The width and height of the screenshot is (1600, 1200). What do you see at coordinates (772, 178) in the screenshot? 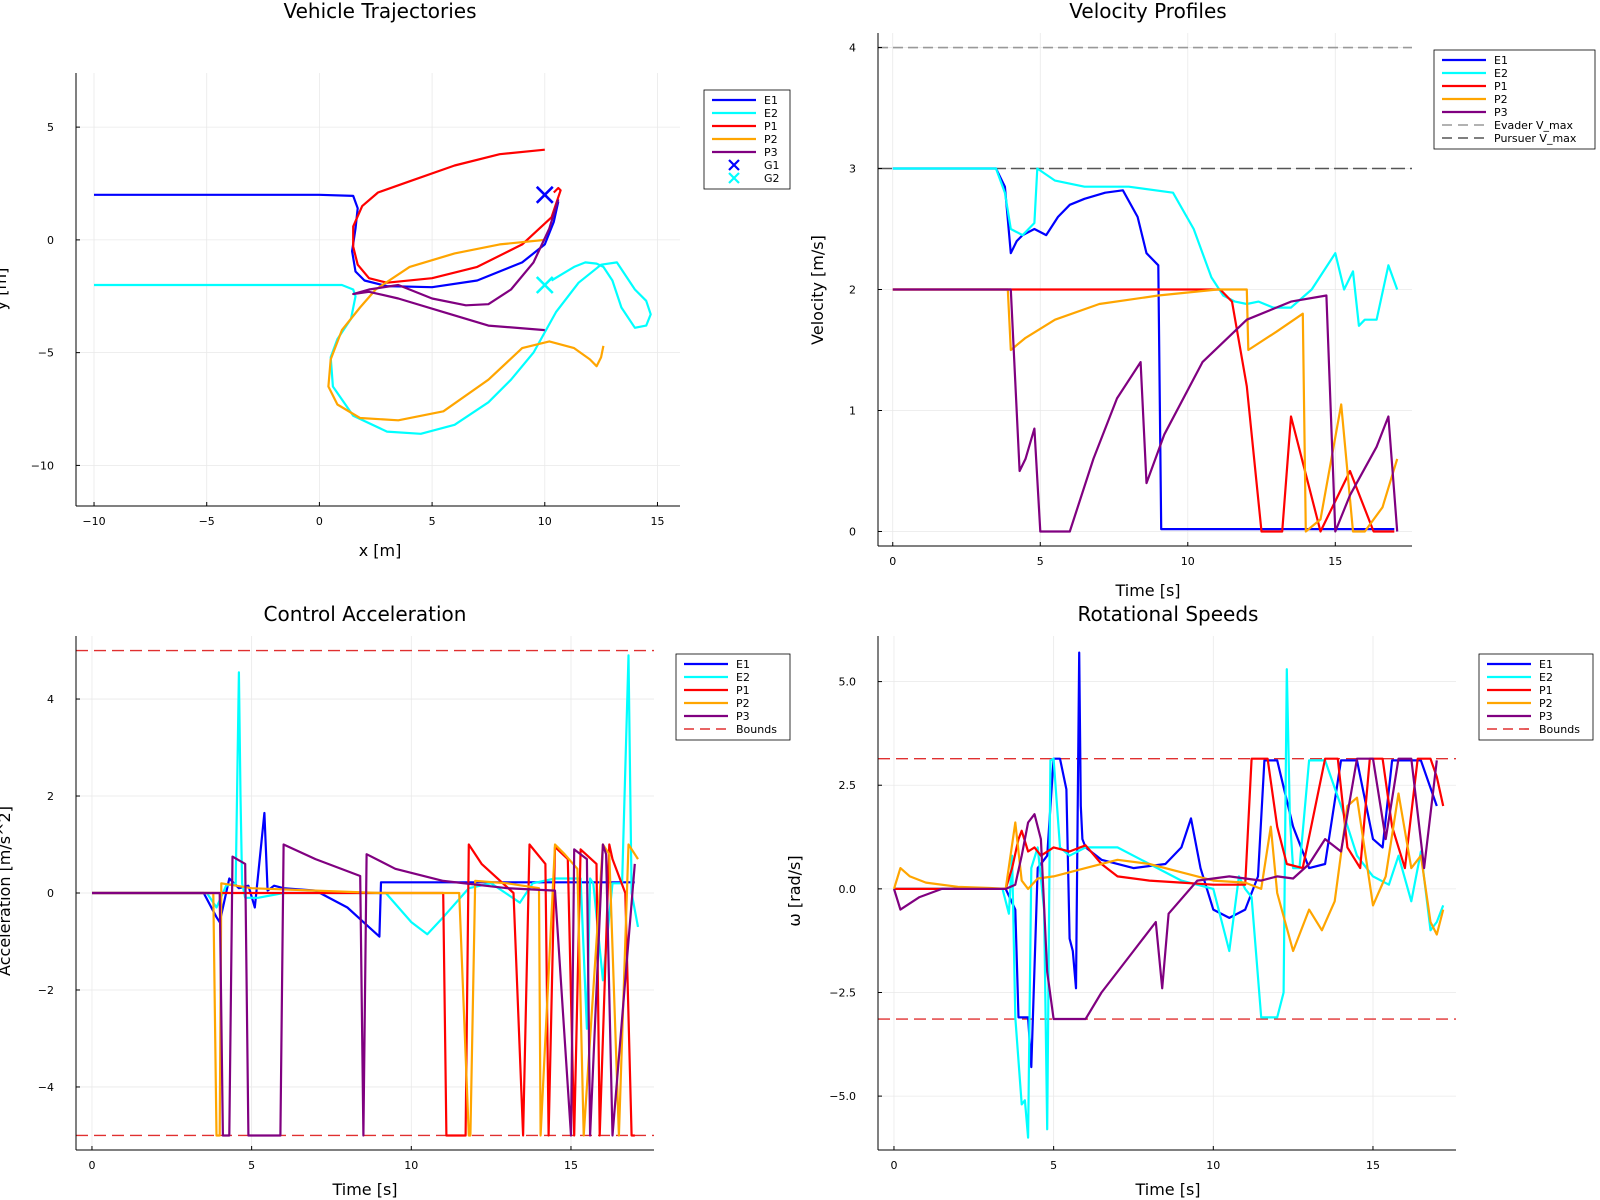
I see `trajectory-legend-label: G2` at bounding box center [772, 178].